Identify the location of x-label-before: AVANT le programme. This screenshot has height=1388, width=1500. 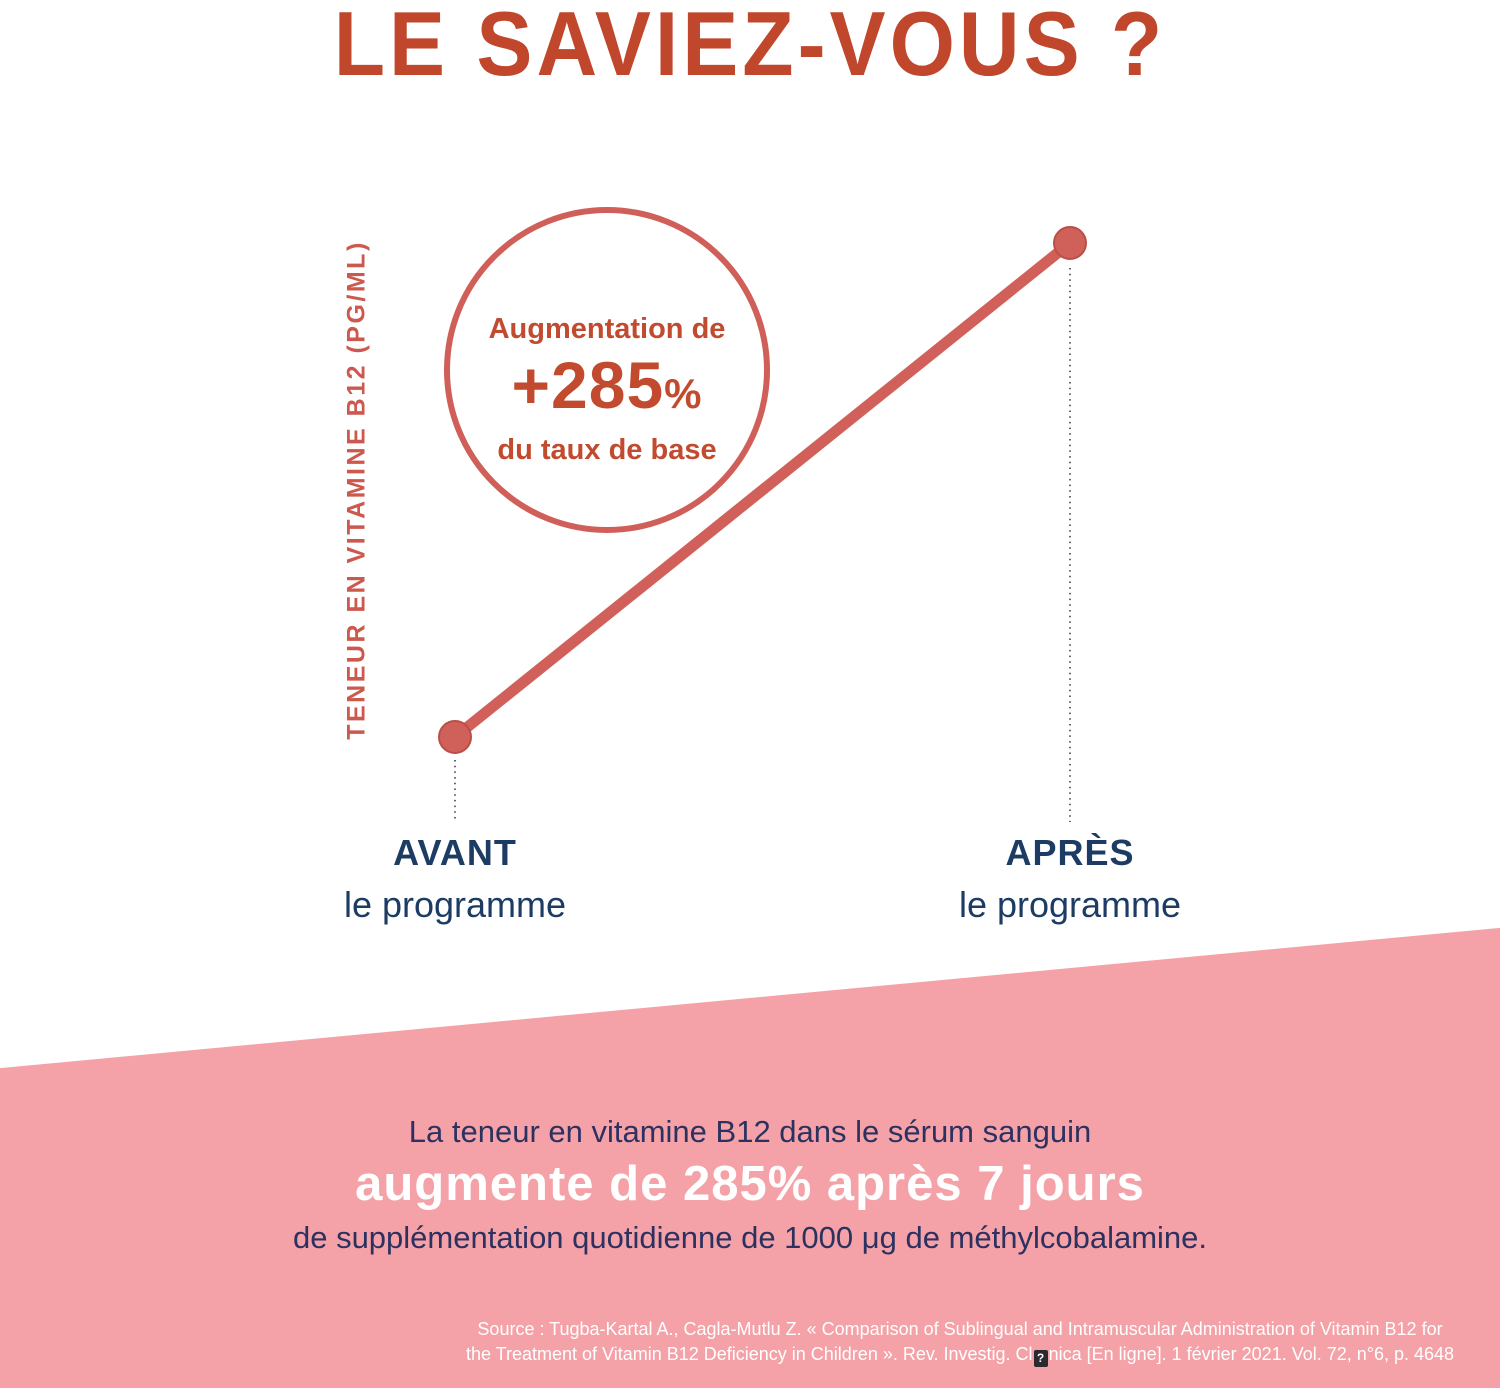
(455, 879).